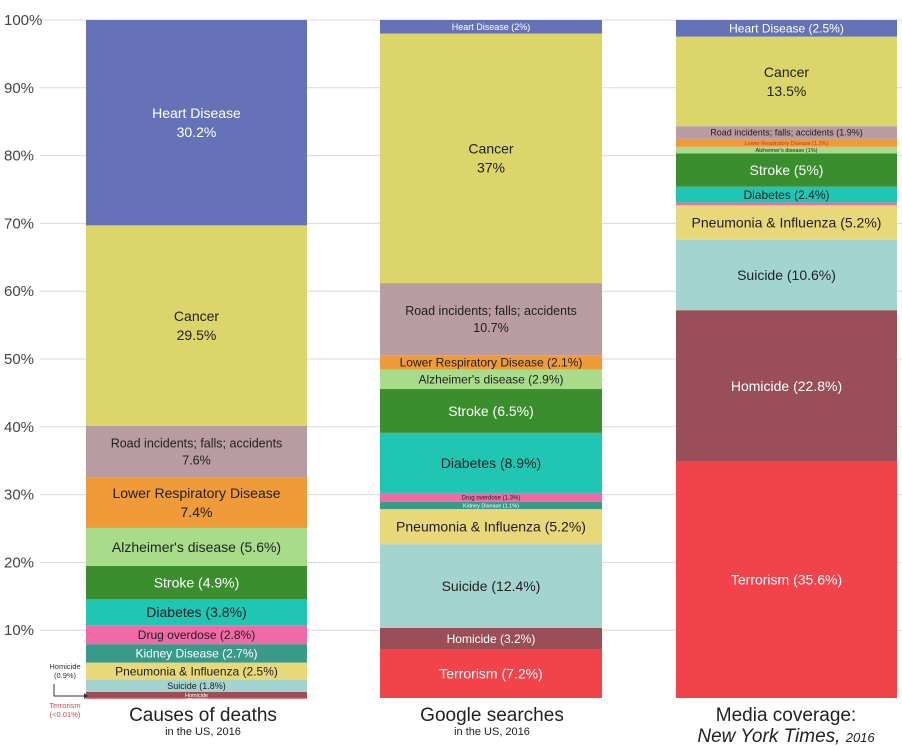 The height and width of the screenshot is (750, 902). What do you see at coordinates (787, 151) in the screenshot?
I see `segment-label: Alzheimer's disease (1%)` at bounding box center [787, 151].